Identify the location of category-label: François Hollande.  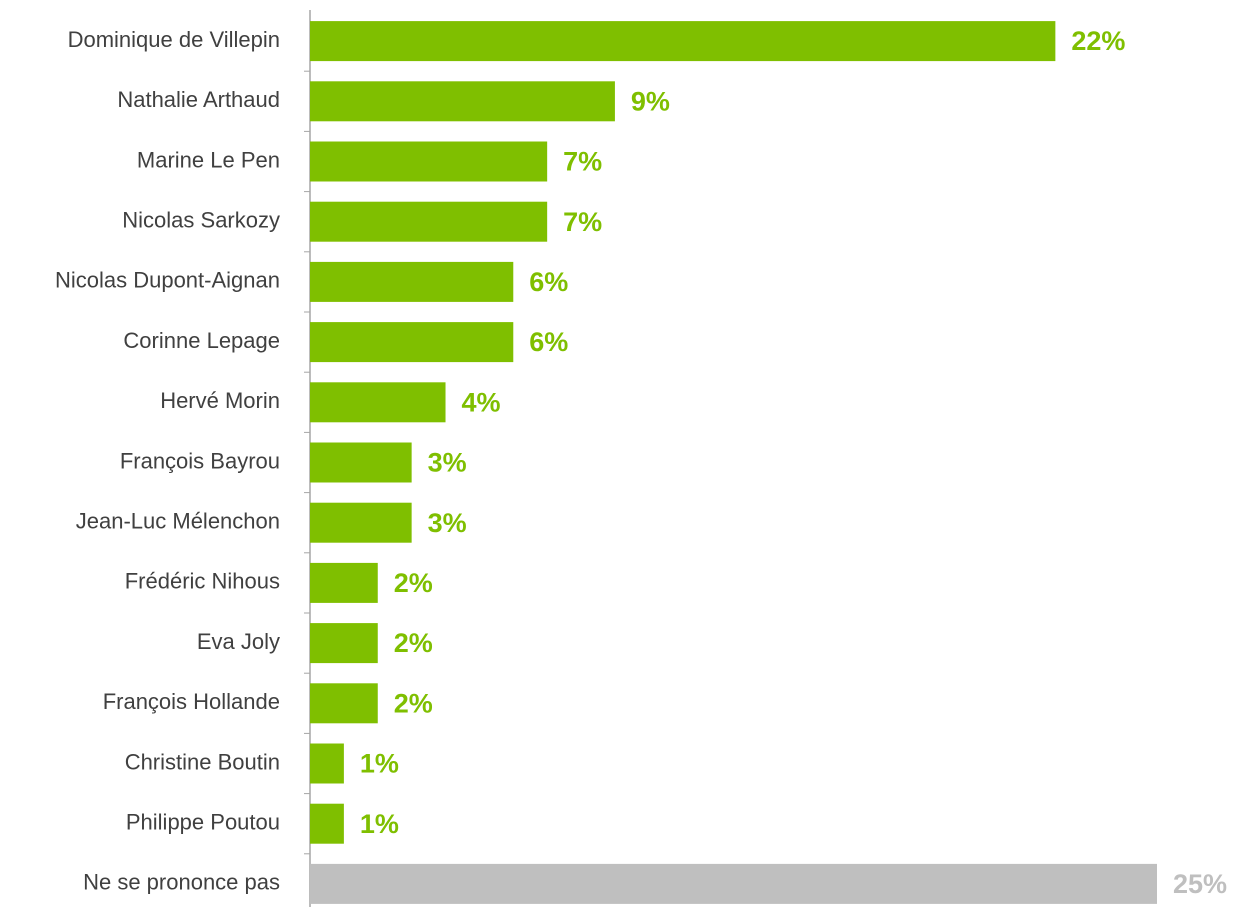
(191, 701).